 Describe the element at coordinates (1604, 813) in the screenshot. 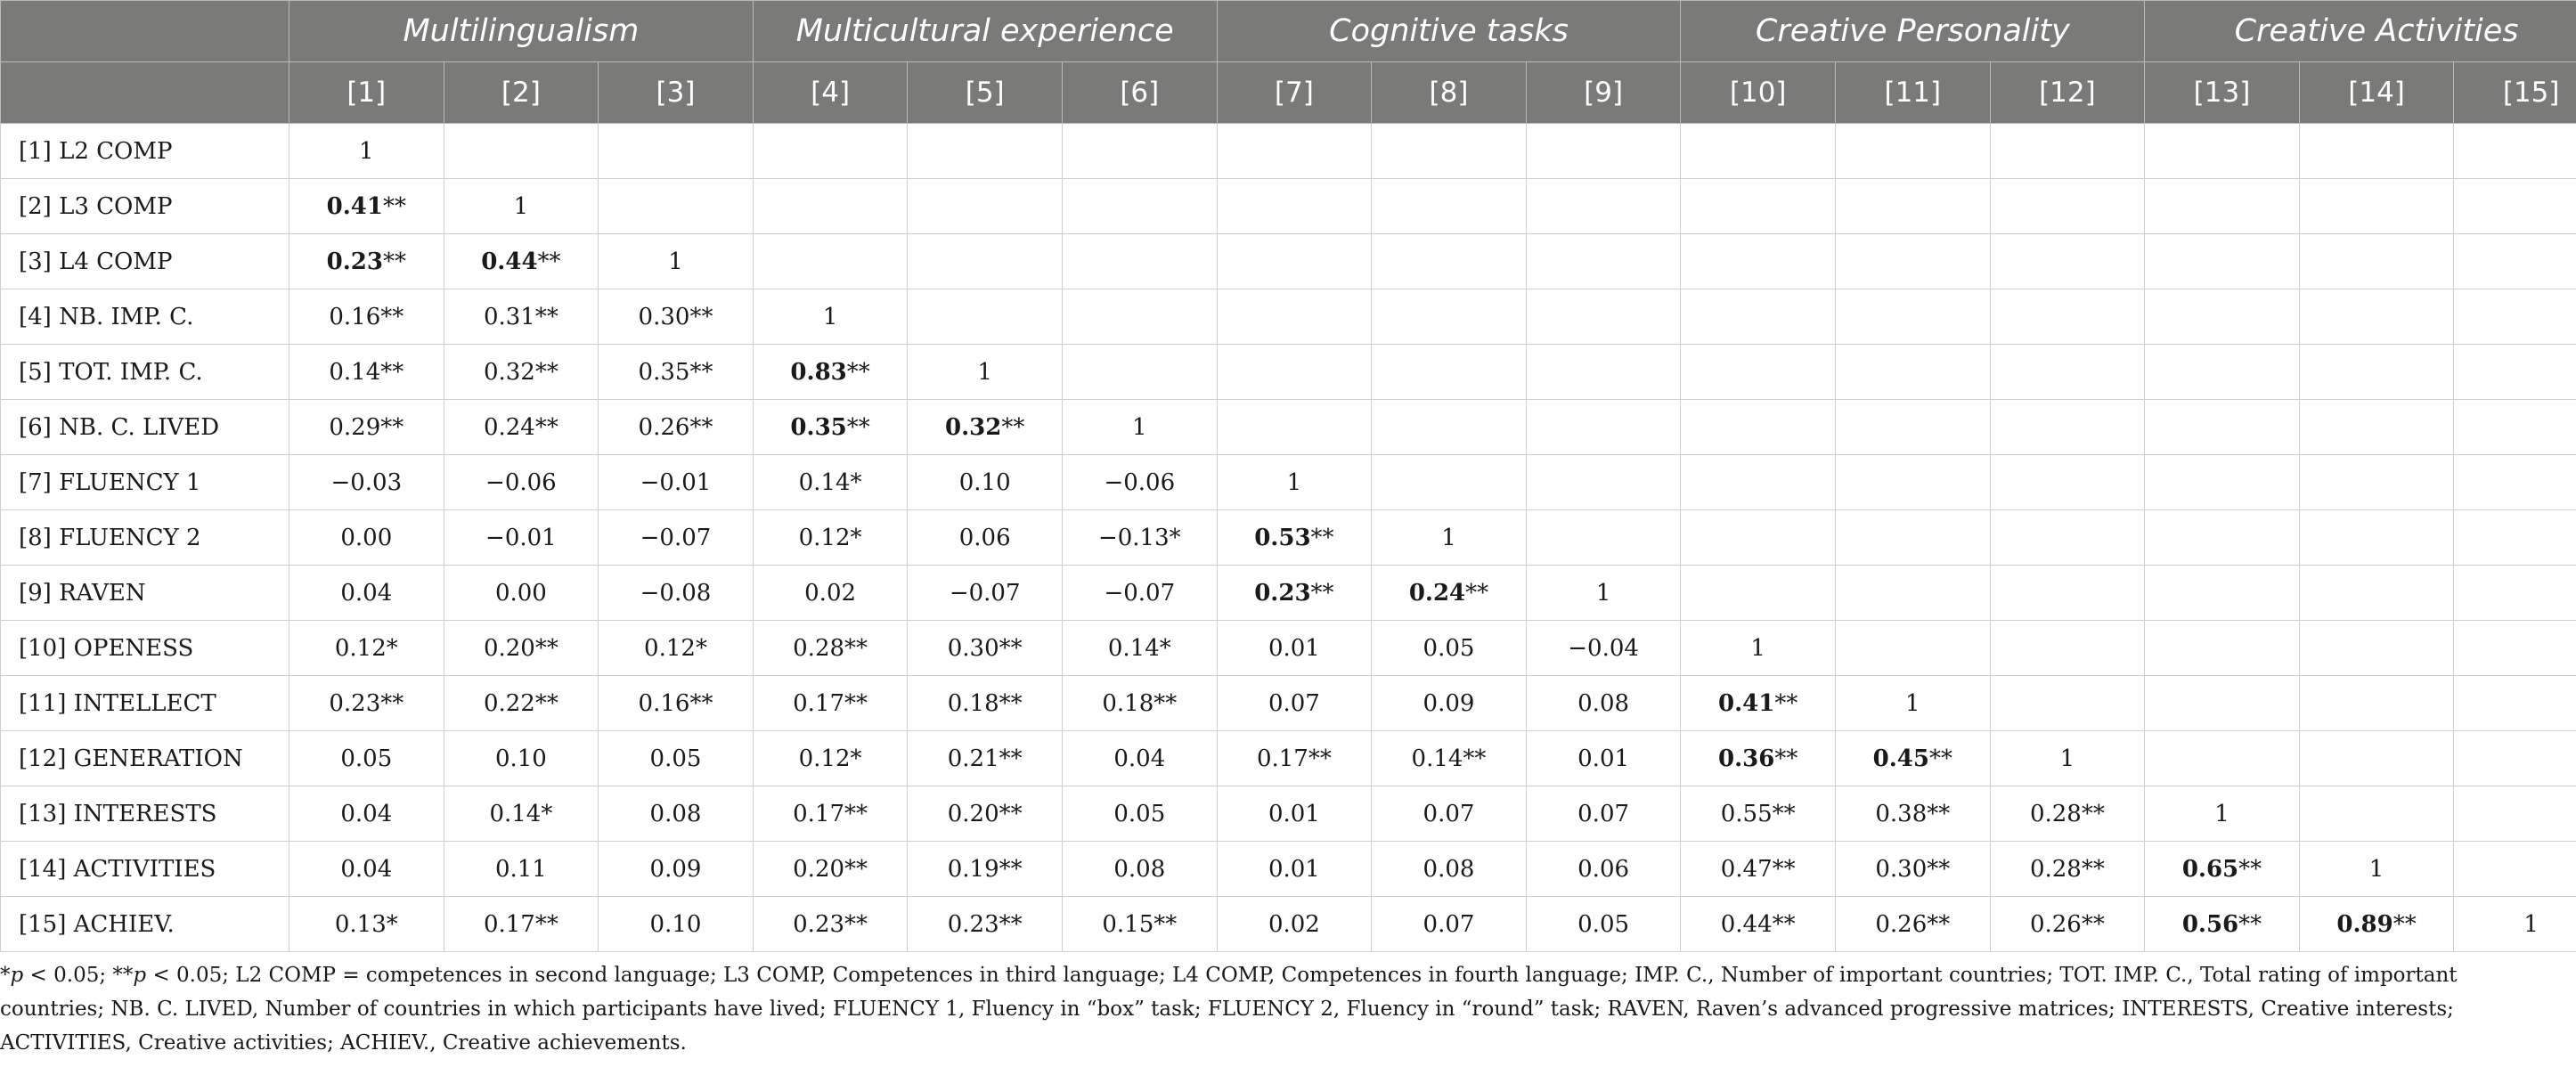

I see `cell-value: 0.07` at that location.